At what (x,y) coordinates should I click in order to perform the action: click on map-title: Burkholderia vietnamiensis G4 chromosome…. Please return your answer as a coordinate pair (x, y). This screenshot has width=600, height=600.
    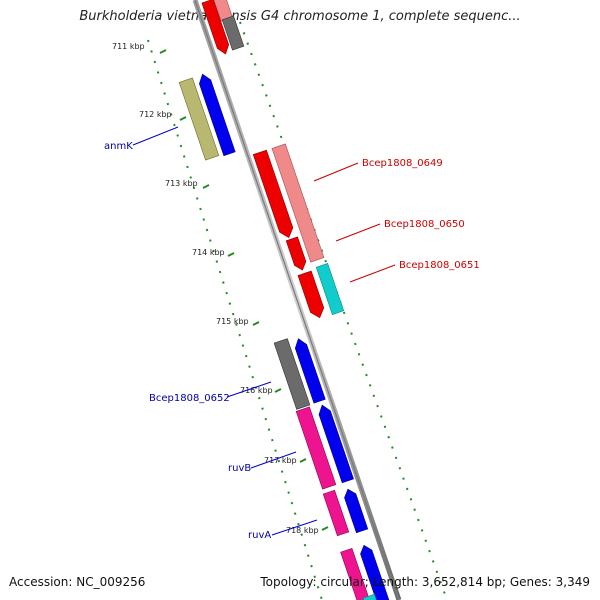
    Looking at the image, I should click on (300, 16).